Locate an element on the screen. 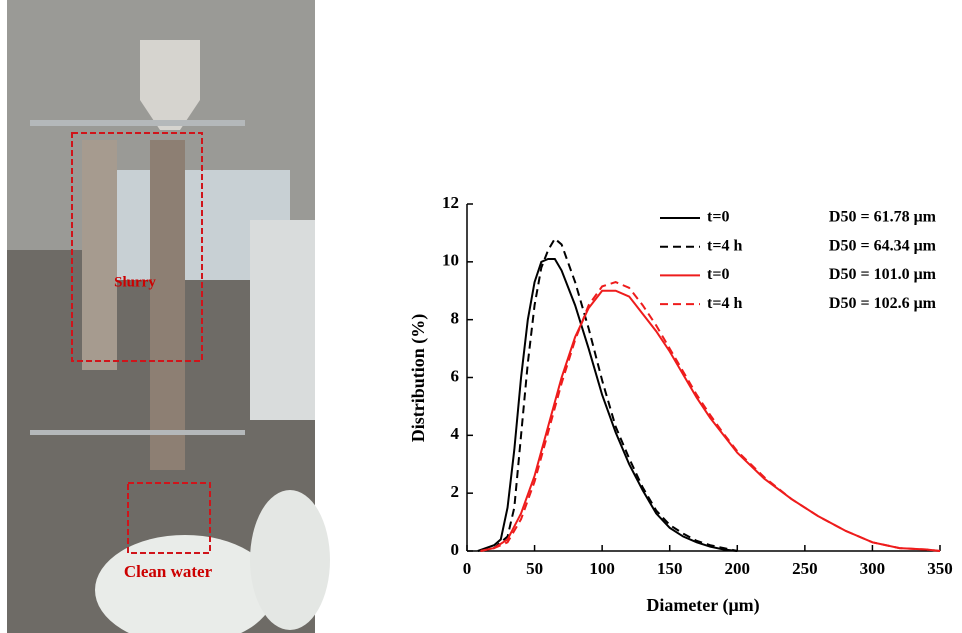 The width and height of the screenshot is (962, 633). x-tick-label: 250 is located at coordinates (805, 568).